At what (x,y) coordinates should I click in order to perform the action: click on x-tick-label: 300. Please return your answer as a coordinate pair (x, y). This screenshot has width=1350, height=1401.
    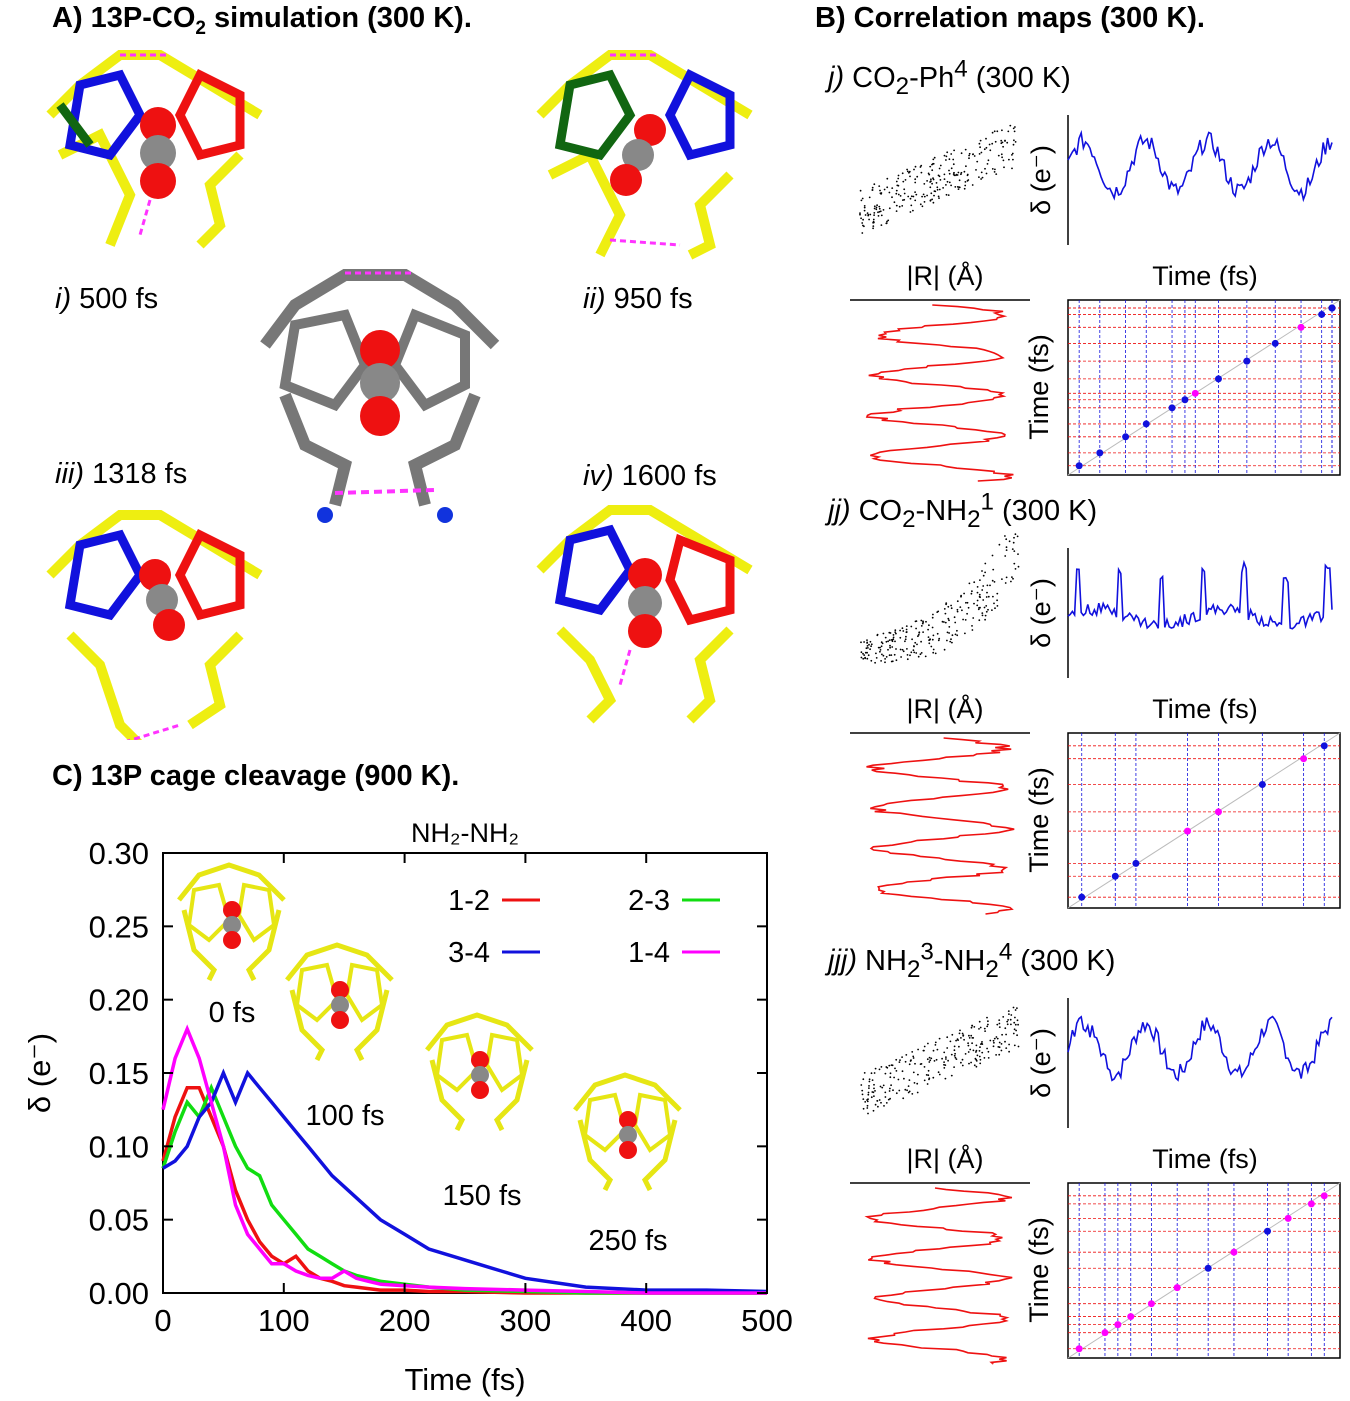
    Looking at the image, I should click on (526, 1320).